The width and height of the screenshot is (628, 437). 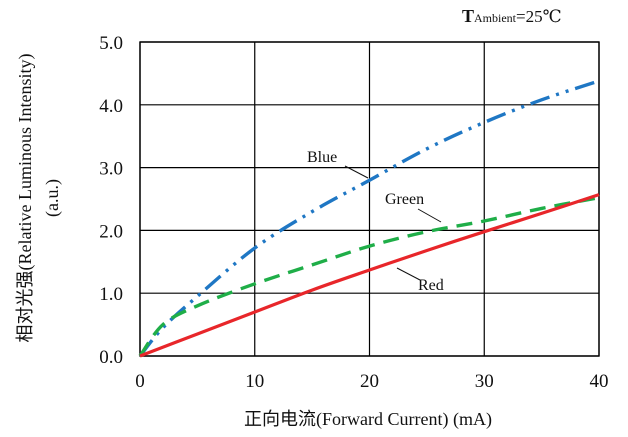 What do you see at coordinates (111, 357) in the screenshot?
I see `y-tick-label: 0.0` at bounding box center [111, 357].